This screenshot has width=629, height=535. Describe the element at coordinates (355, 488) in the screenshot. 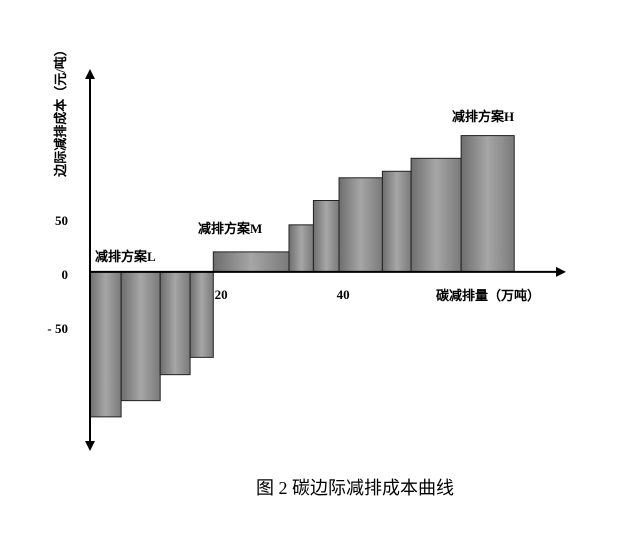

I see `chart-title: 图 2 碳边际减排成本曲线` at that location.